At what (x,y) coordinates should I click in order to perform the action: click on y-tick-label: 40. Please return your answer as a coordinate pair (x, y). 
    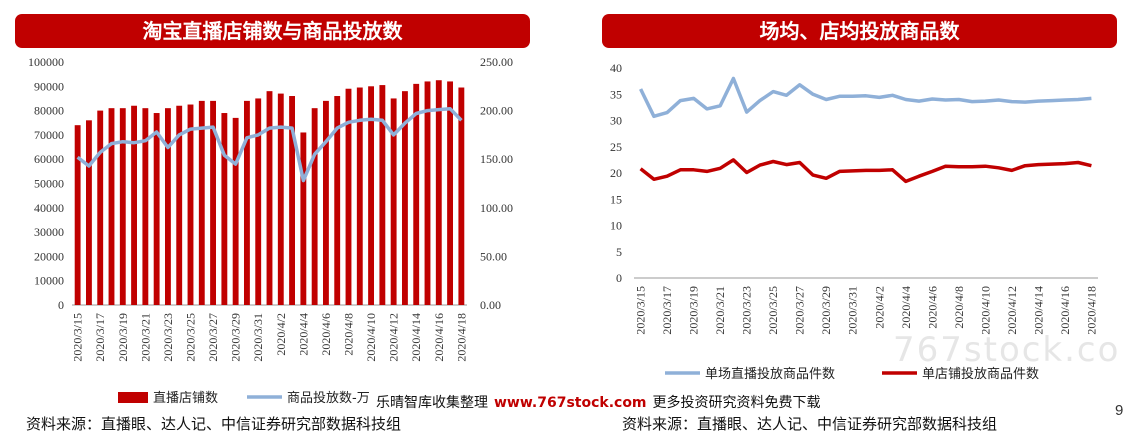
    Looking at the image, I should click on (616, 68).